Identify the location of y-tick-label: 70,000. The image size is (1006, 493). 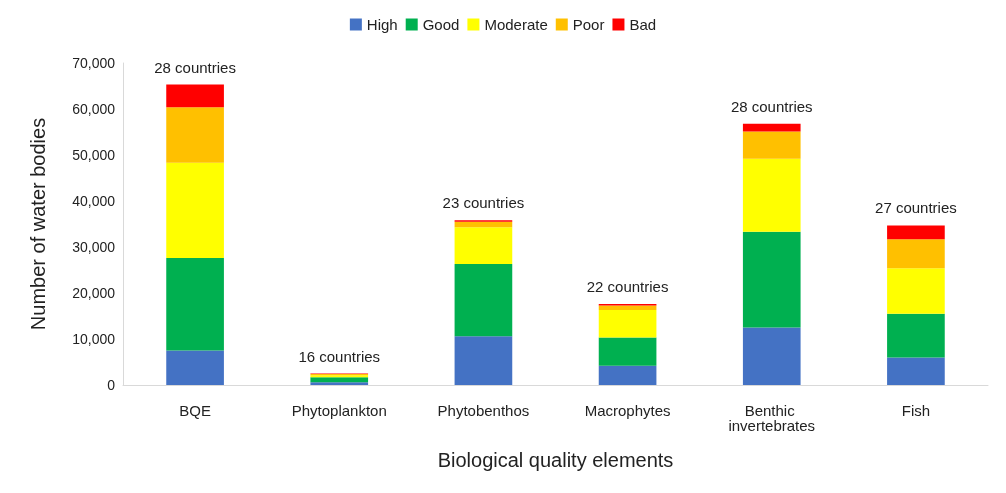
(94, 63).